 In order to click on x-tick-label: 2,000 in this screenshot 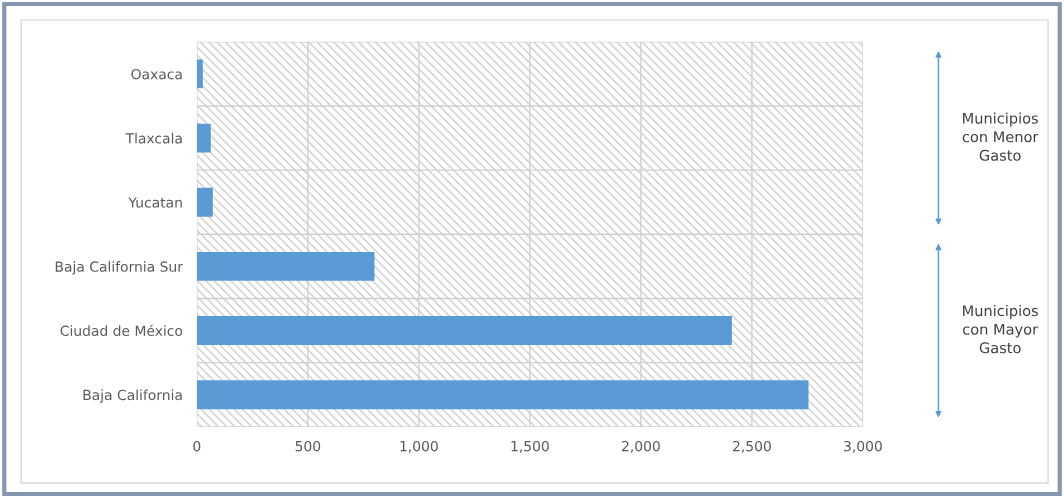, I will do `click(641, 446)`.